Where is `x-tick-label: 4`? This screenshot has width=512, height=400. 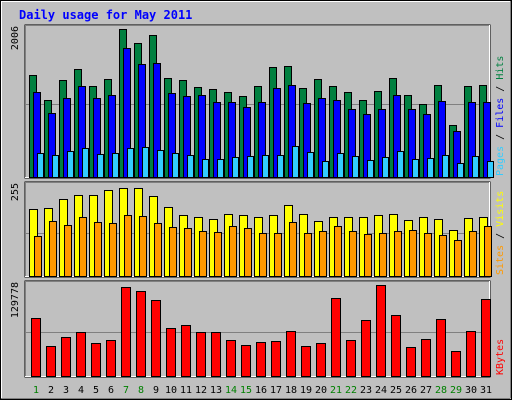
x-tick-label: 4 is located at coordinates (81, 390).